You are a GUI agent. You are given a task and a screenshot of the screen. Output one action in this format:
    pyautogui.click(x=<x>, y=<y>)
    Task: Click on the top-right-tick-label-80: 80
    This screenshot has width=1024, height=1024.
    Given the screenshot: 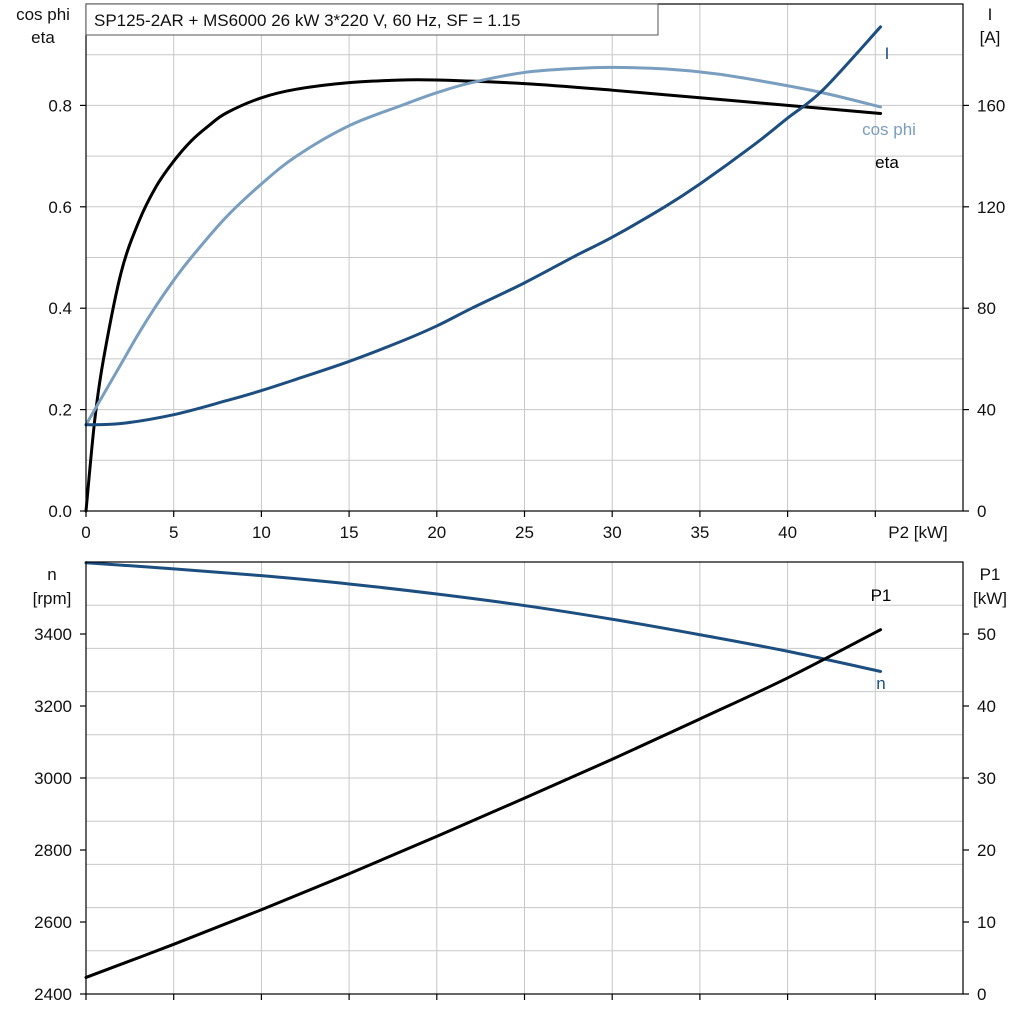 What is the action you would take?
    pyautogui.click(x=986, y=308)
    